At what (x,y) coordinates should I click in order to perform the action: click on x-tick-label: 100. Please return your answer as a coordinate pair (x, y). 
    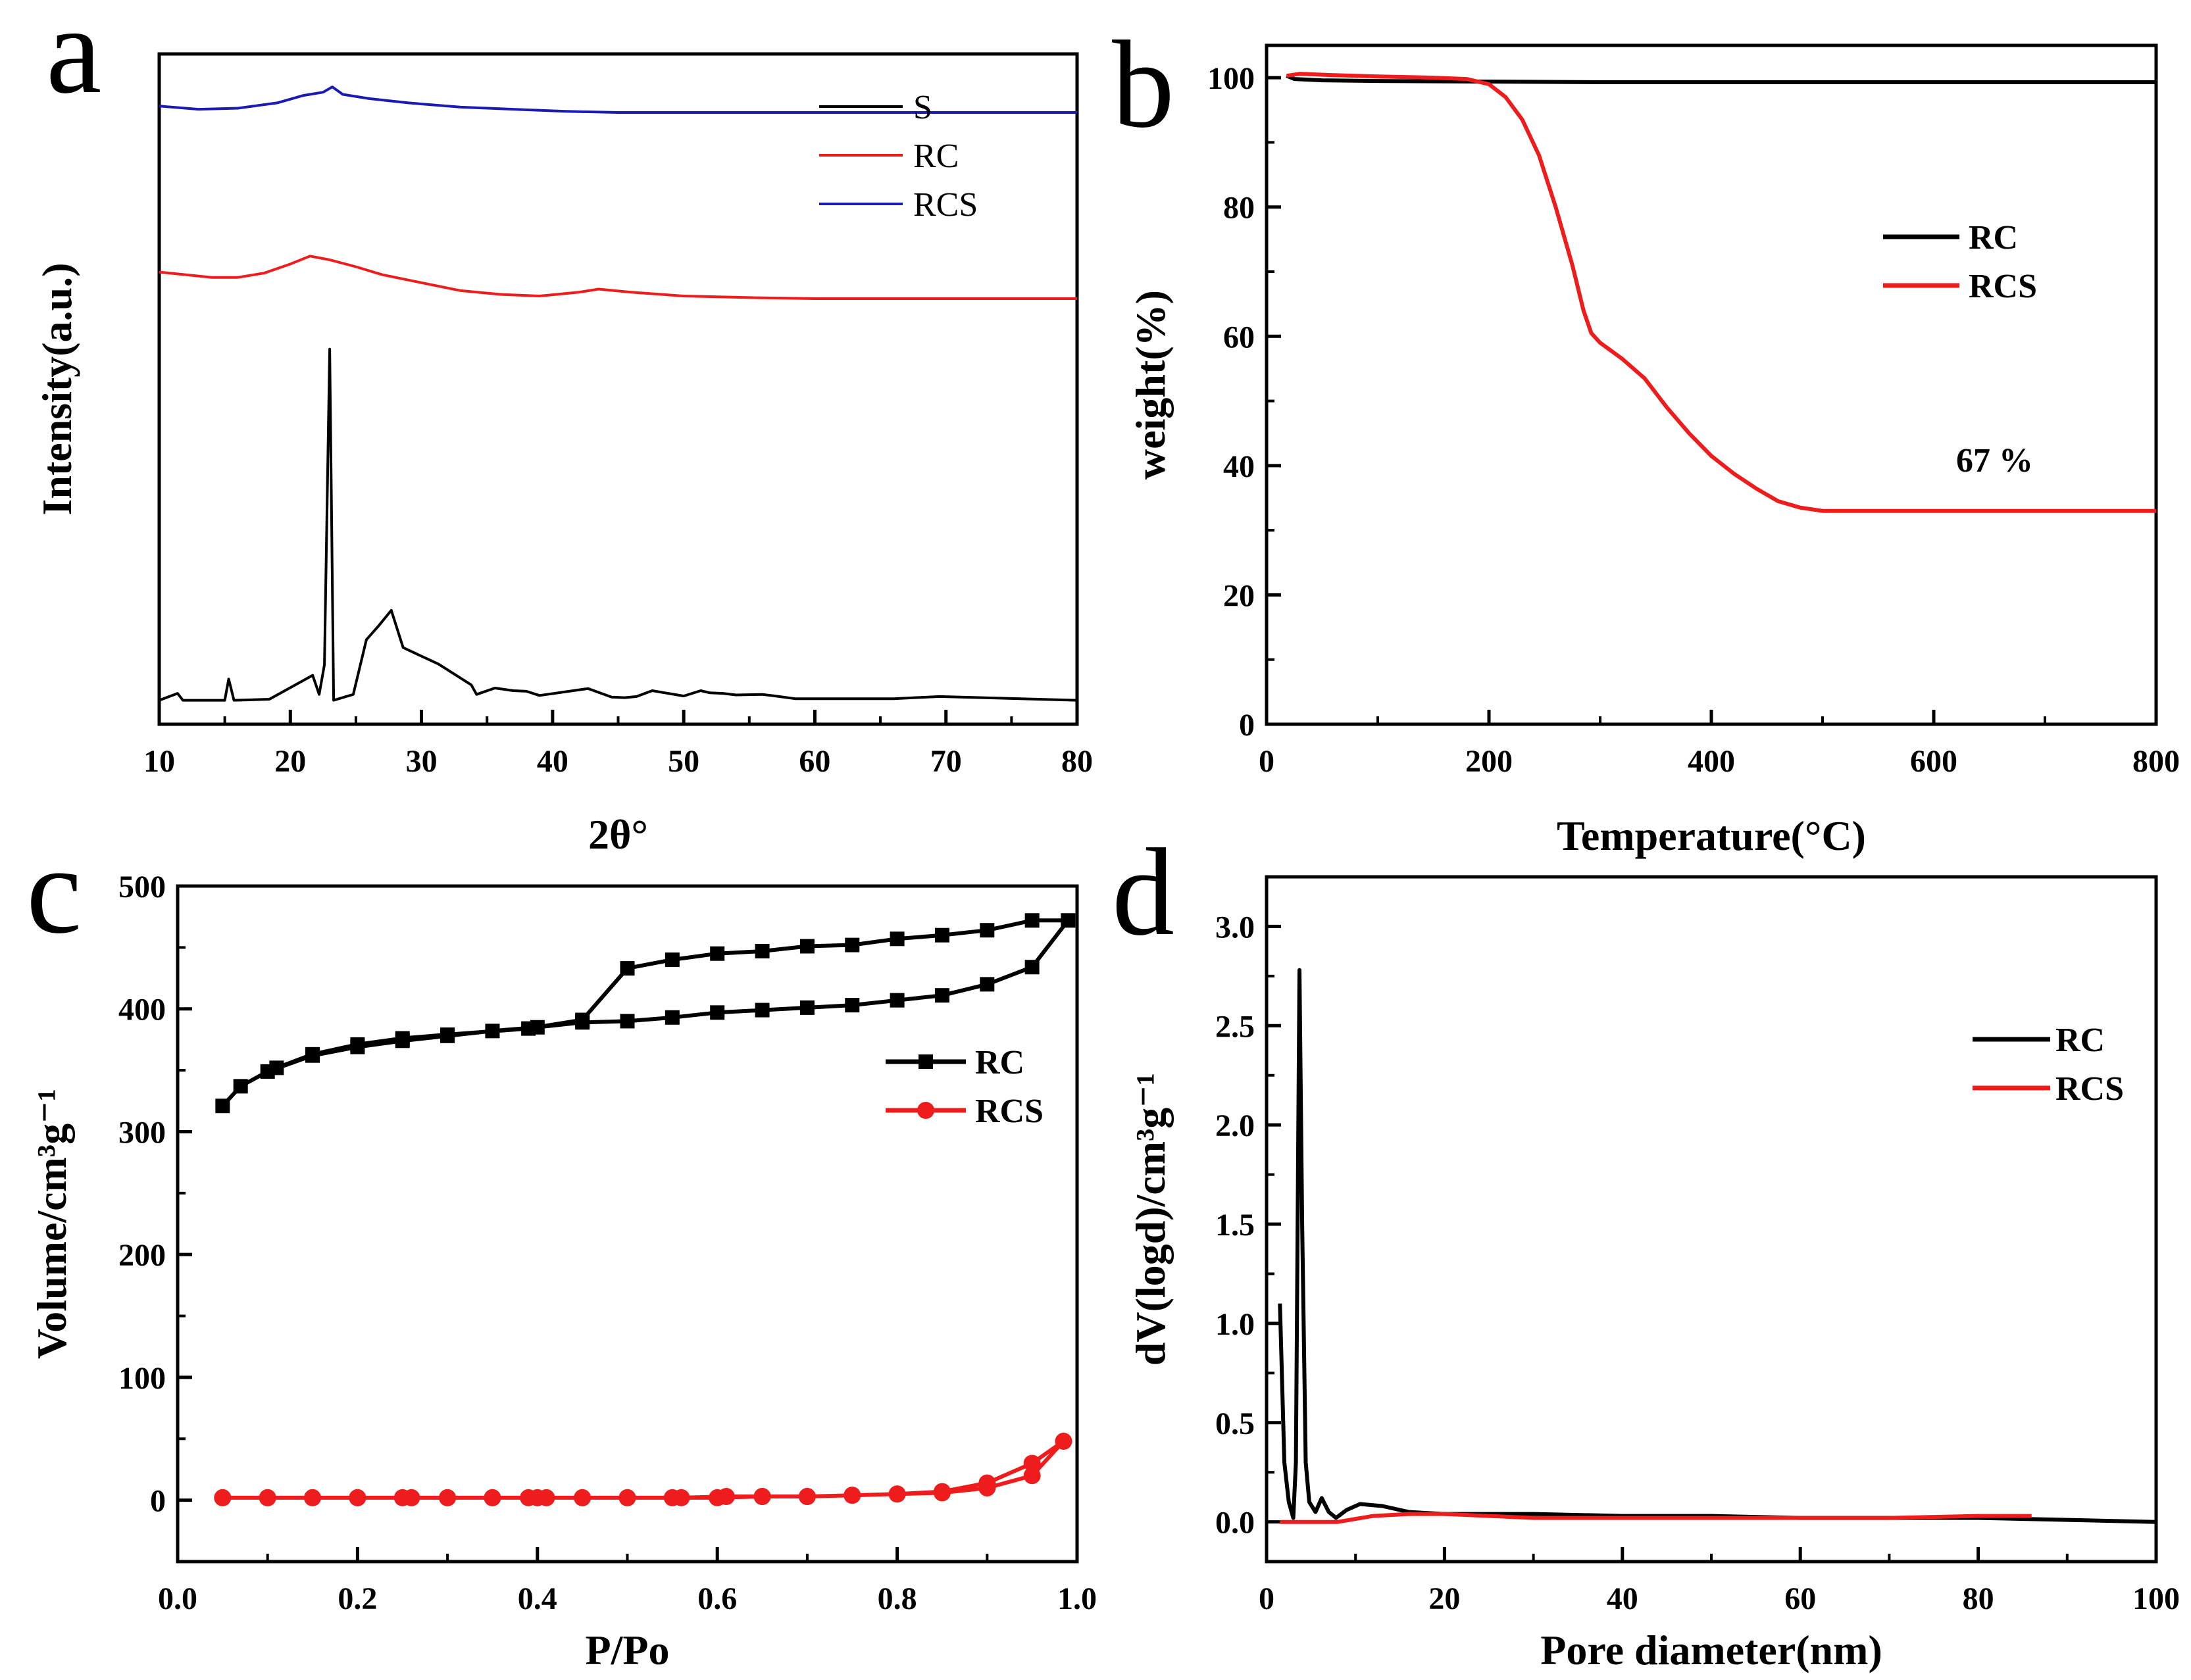
    Looking at the image, I should click on (2156, 1598).